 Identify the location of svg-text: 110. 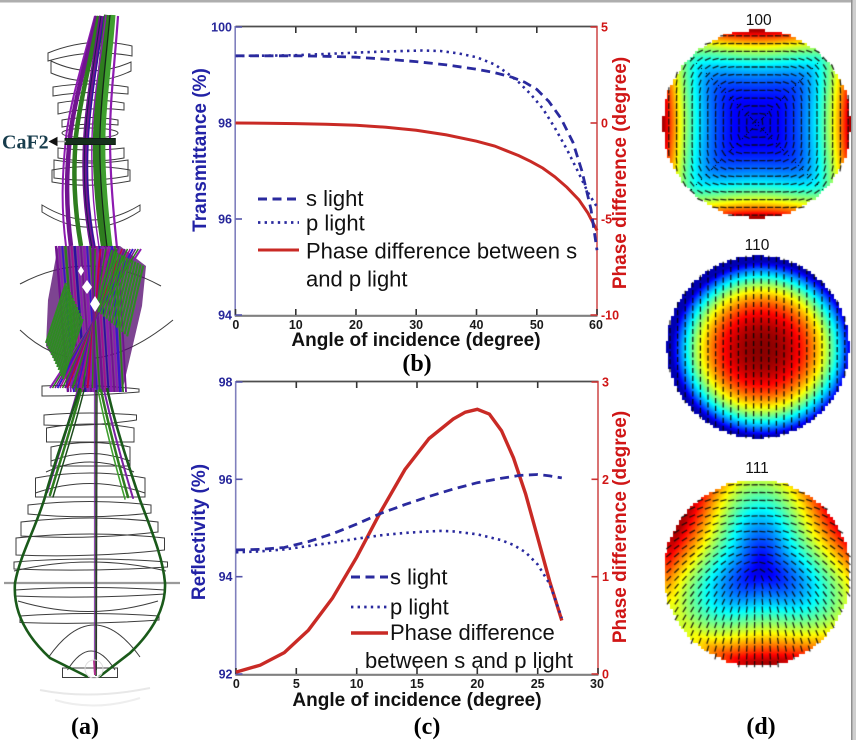
(757, 245).